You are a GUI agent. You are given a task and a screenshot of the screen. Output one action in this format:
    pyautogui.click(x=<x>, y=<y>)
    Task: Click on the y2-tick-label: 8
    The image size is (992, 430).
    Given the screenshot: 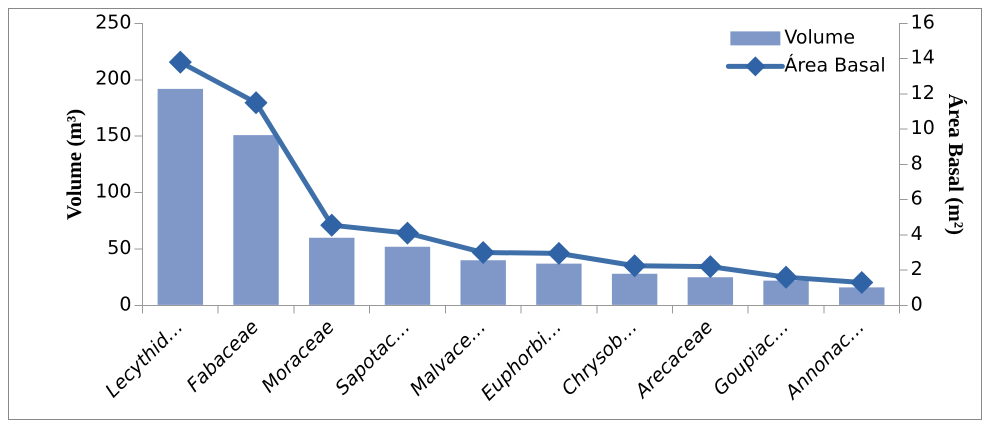 What is the action you would take?
    pyautogui.click(x=916, y=163)
    